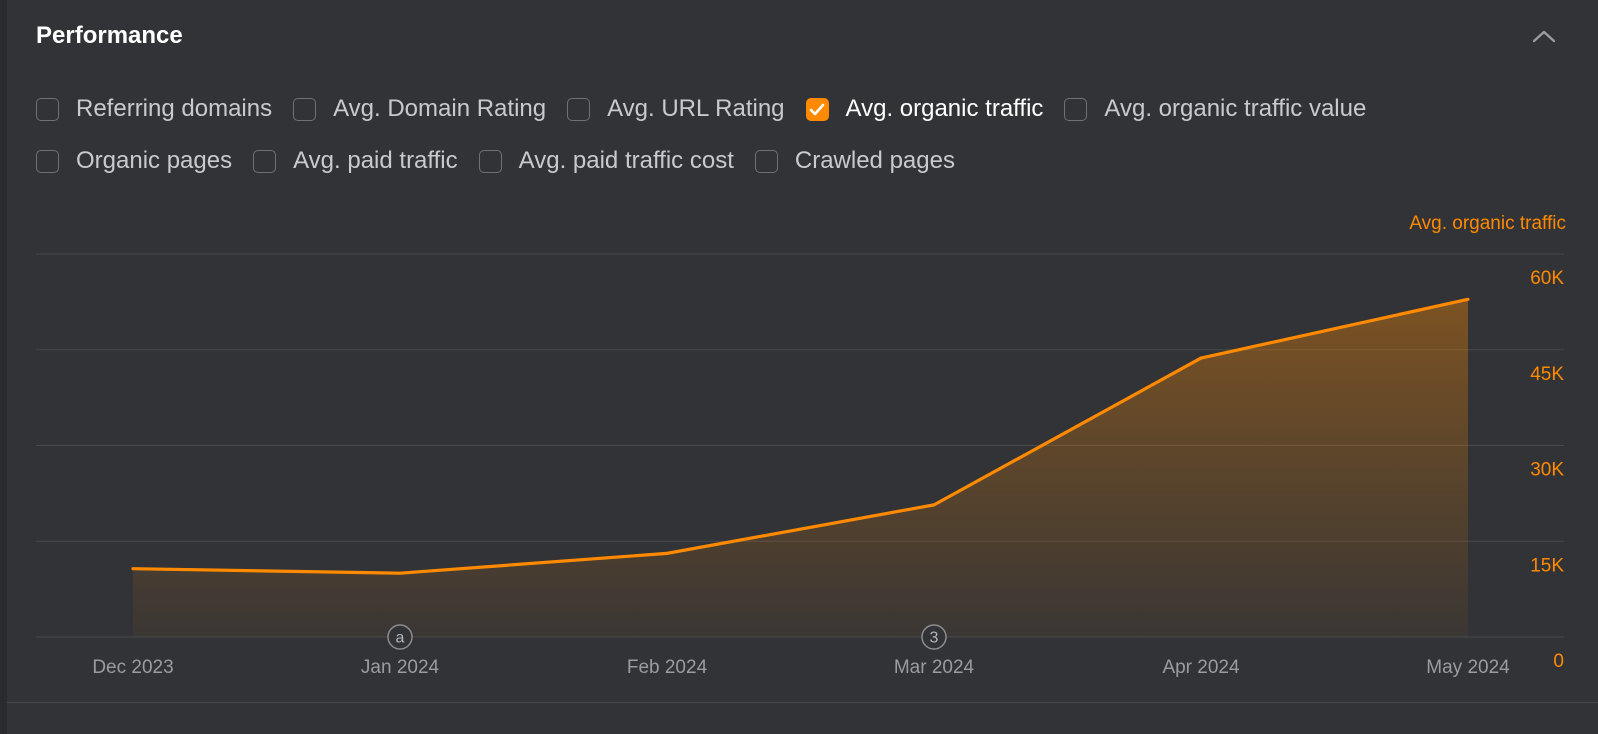 The height and width of the screenshot is (734, 1598). Describe the element at coordinates (109, 35) in the screenshot. I see `section-title: Performance` at that location.